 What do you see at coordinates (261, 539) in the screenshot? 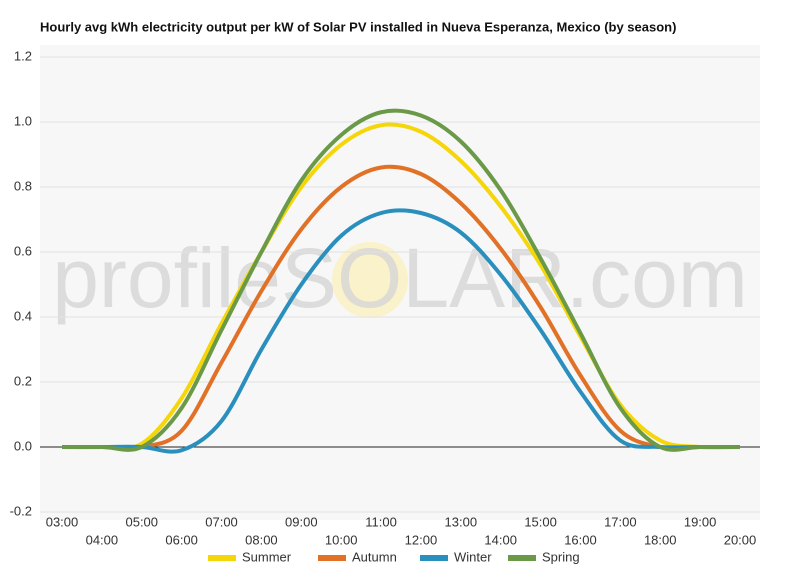
I see `x-tick-label: 08:00` at bounding box center [261, 539].